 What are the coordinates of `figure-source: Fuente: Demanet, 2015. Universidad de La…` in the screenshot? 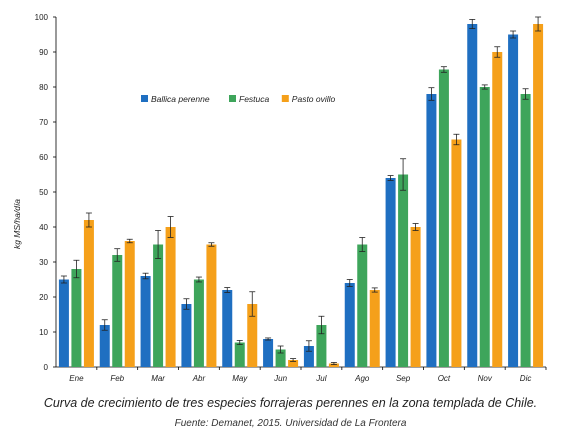 It's located at (290, 423).